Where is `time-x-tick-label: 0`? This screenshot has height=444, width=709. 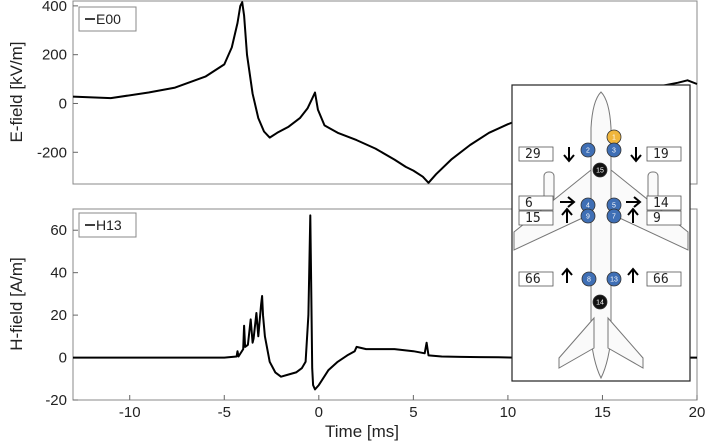
time-x-tick-label: 0 is located at coordinates (319, 412).